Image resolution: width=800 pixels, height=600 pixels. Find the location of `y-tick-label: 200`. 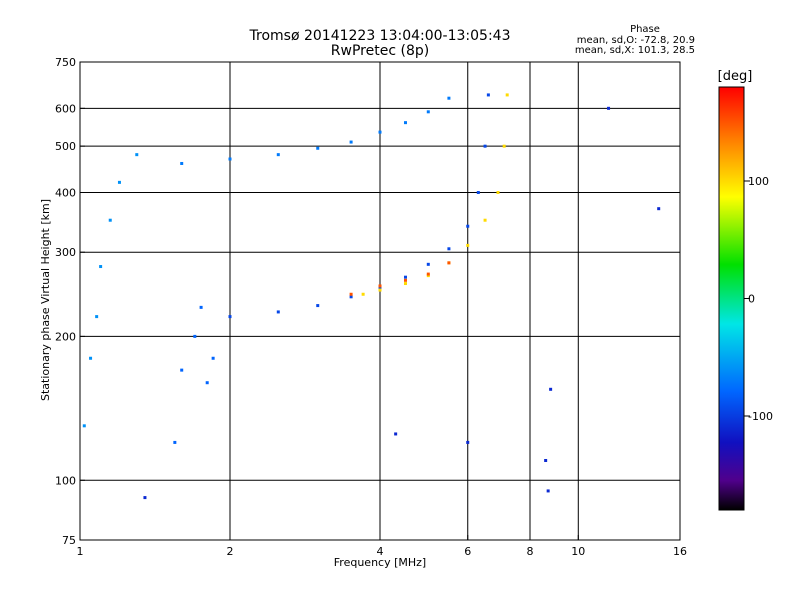

y-tick-label: 200 is located at coordinates (65, 336).